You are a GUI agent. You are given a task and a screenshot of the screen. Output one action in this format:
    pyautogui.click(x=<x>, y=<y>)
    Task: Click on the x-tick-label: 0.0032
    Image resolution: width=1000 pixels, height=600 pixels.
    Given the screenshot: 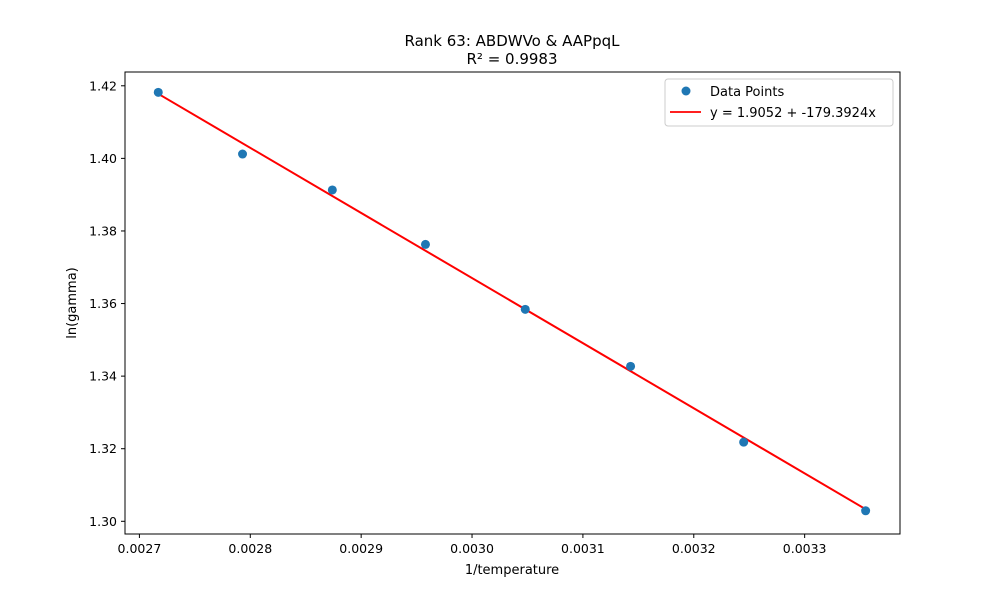 What is the action you would take?
    pyautogui.click(x=694, y=548)
    